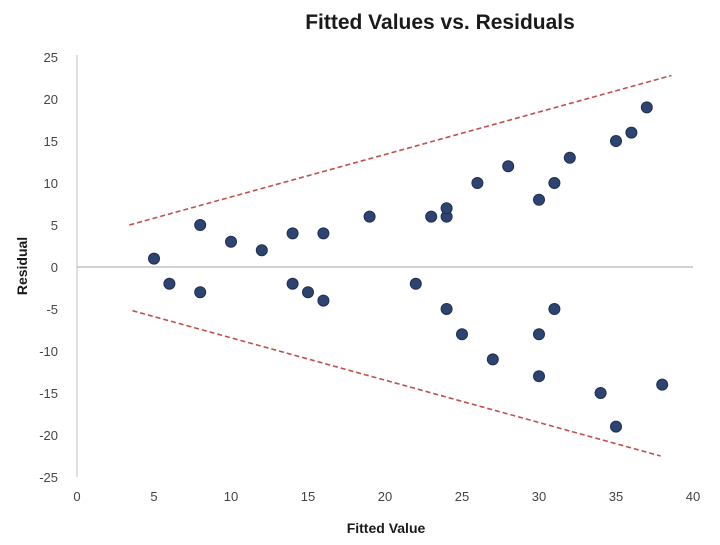  Describe the element at coordinates (48, 351) in the screenshot. I see `y-tick-label: -10` at that location.